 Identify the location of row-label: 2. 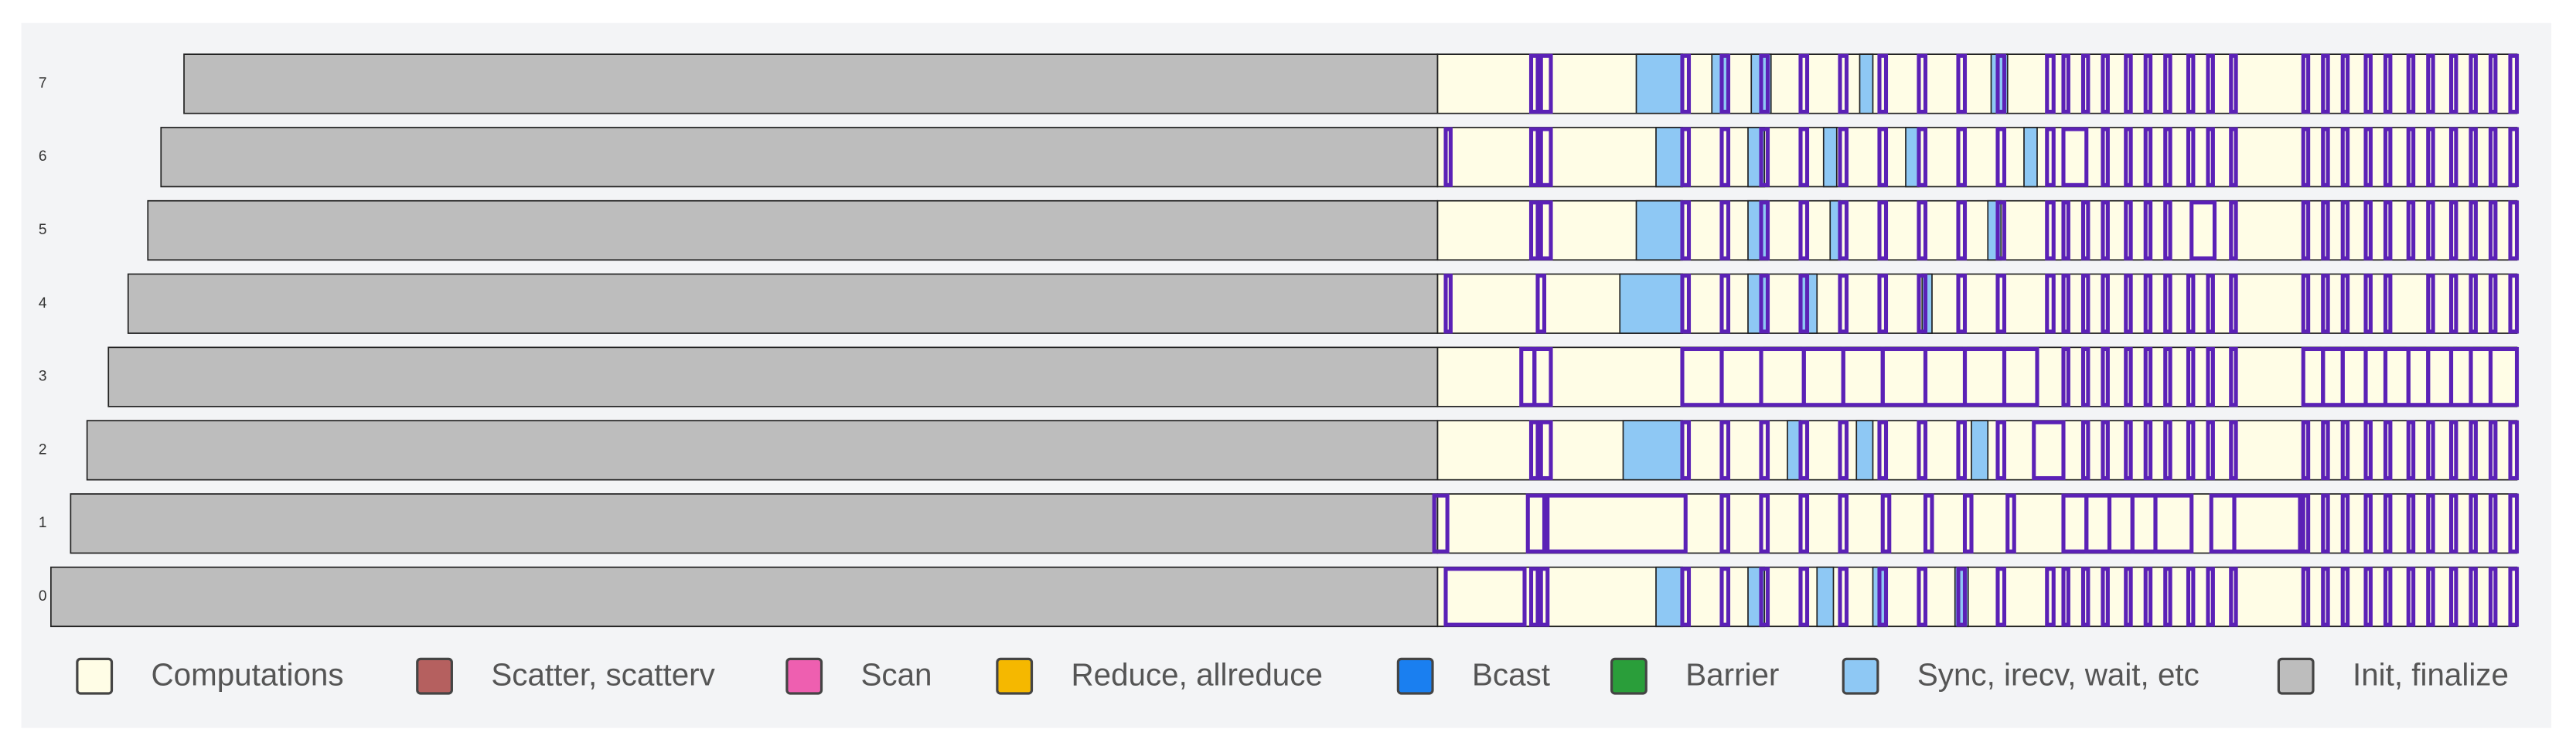
(43, 449).